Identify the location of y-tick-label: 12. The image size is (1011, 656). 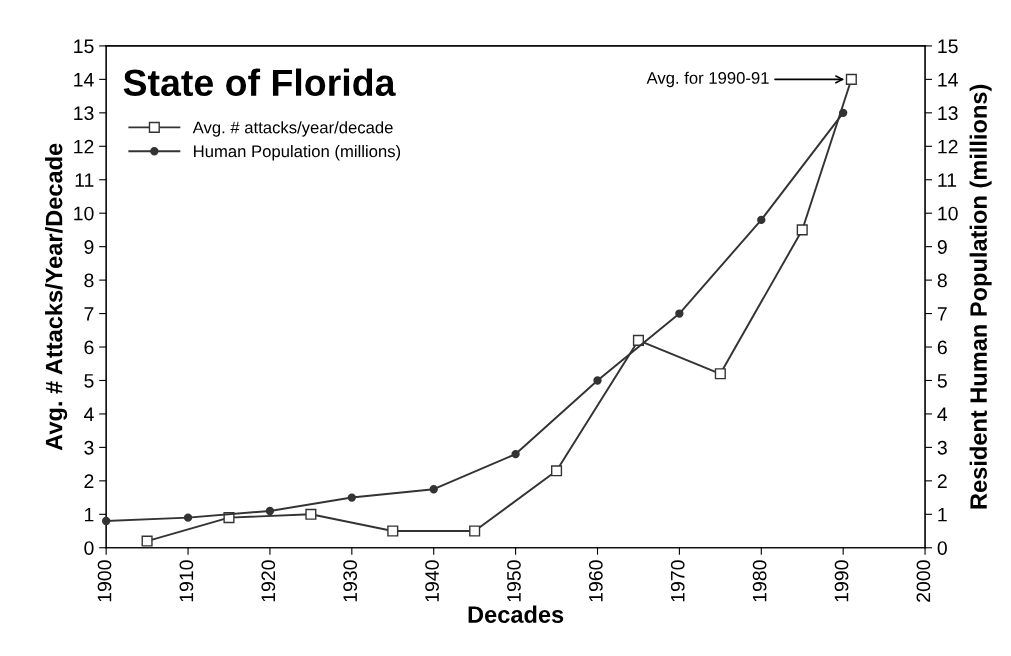
(84, 146).